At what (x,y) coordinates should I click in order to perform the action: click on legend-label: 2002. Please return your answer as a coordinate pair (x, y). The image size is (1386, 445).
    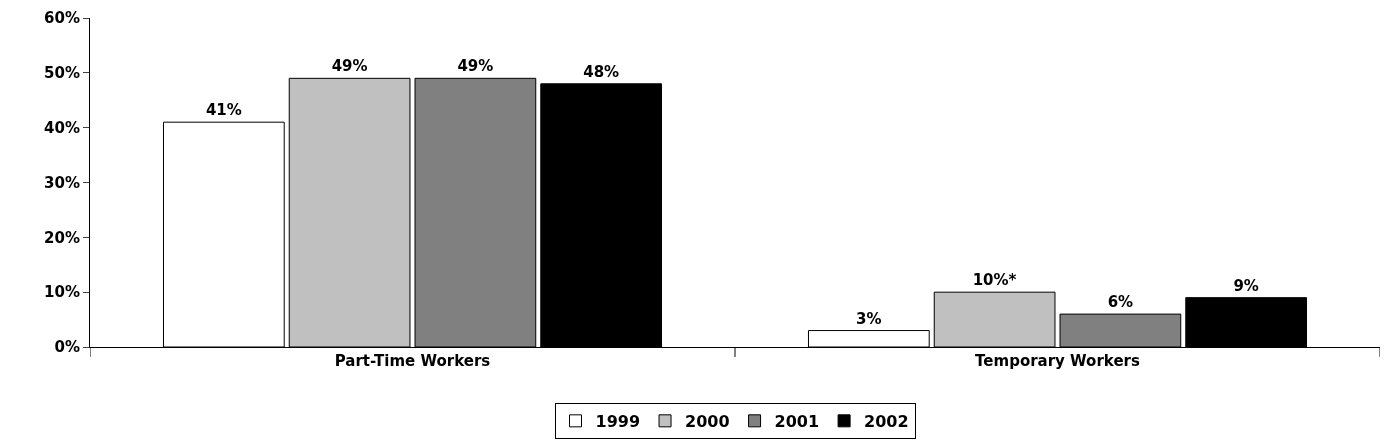
    Looking at the image, I should click on (886, 422).